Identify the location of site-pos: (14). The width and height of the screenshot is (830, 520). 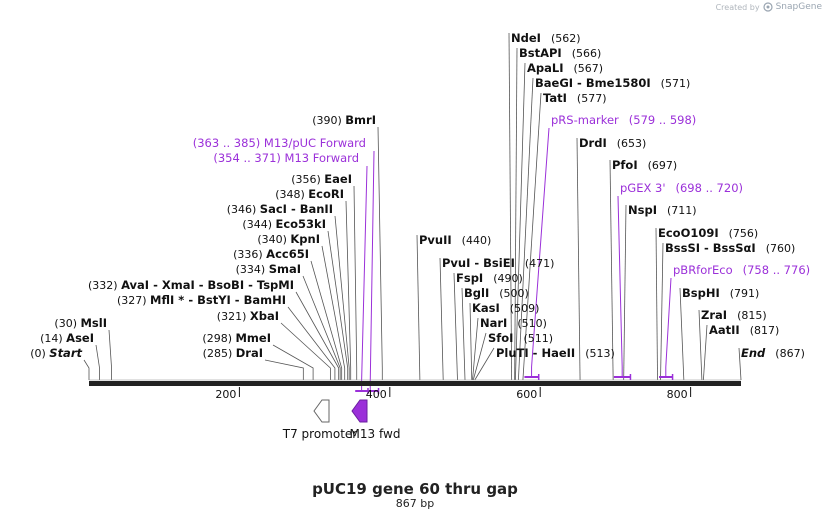
(53, 338).